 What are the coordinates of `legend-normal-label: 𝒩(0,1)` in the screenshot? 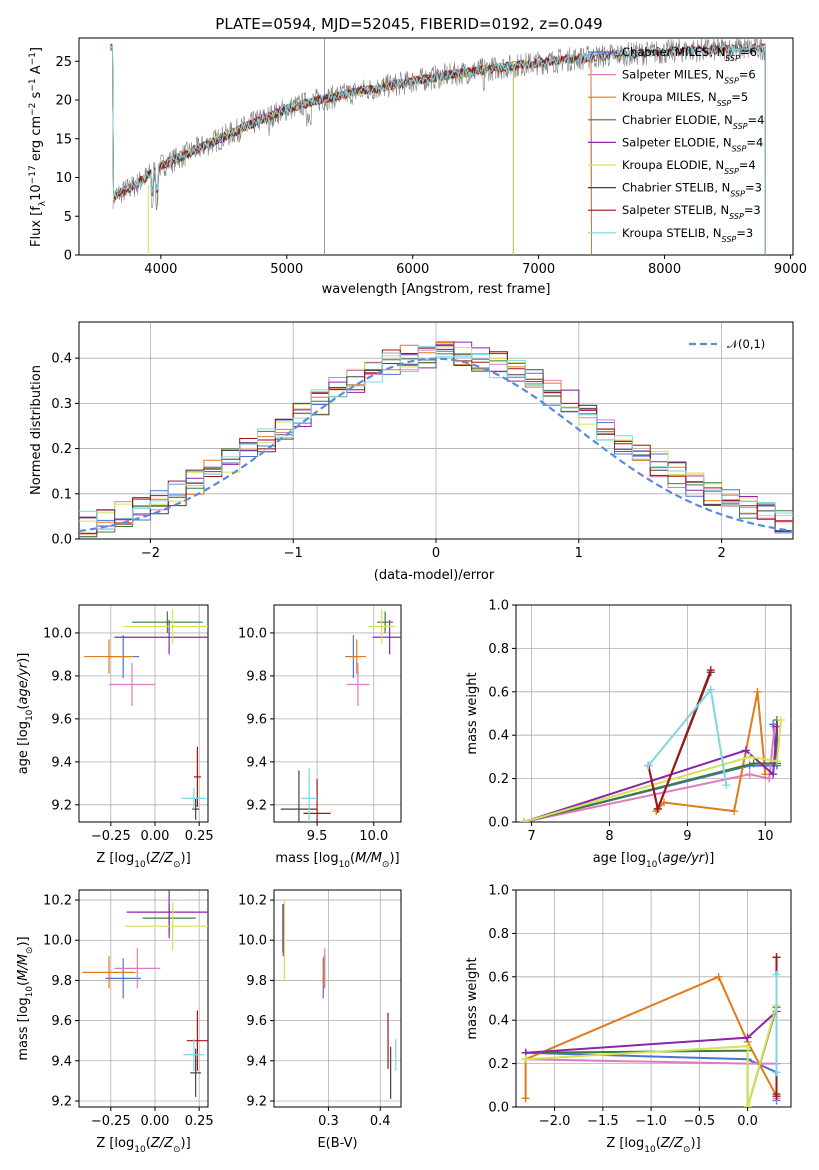 It's located at (746, 344).